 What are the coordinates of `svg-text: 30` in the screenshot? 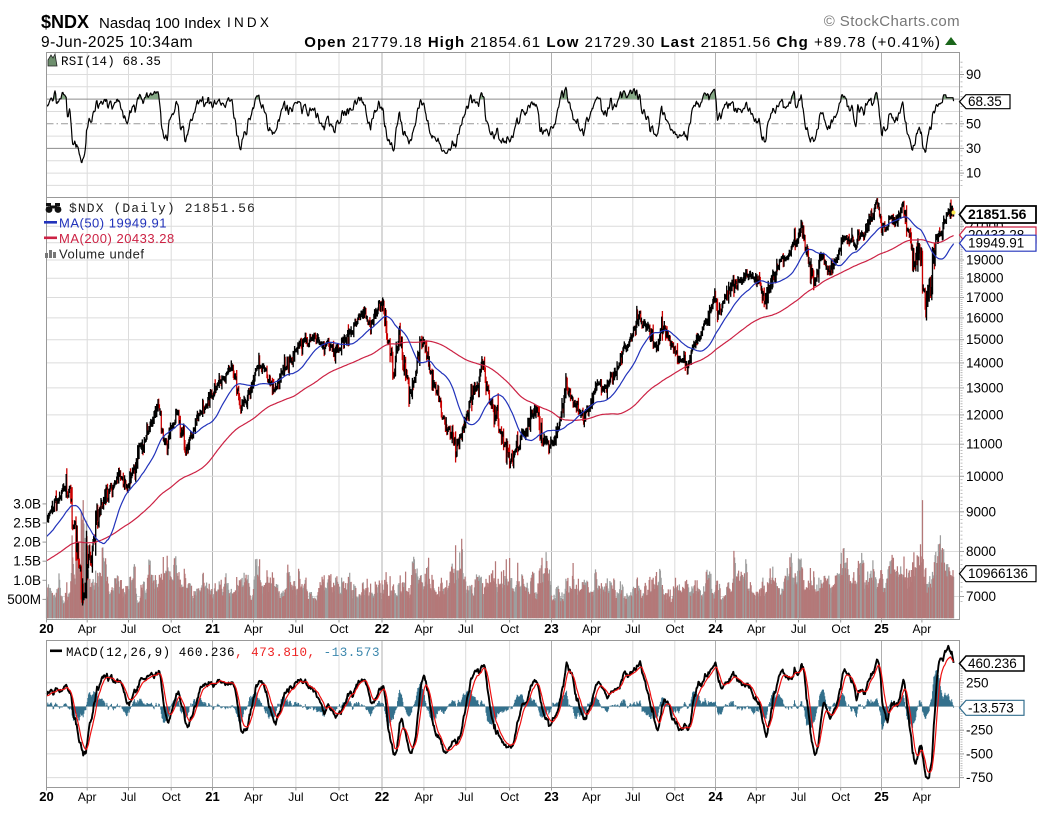 It's located at (973, 148).